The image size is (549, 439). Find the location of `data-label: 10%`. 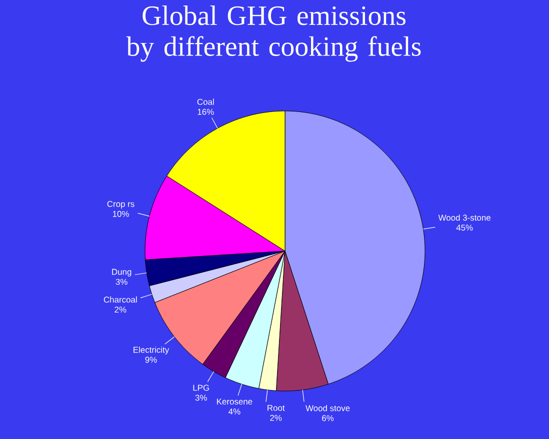

data-label: 10% is located at coordinates (120, 213).